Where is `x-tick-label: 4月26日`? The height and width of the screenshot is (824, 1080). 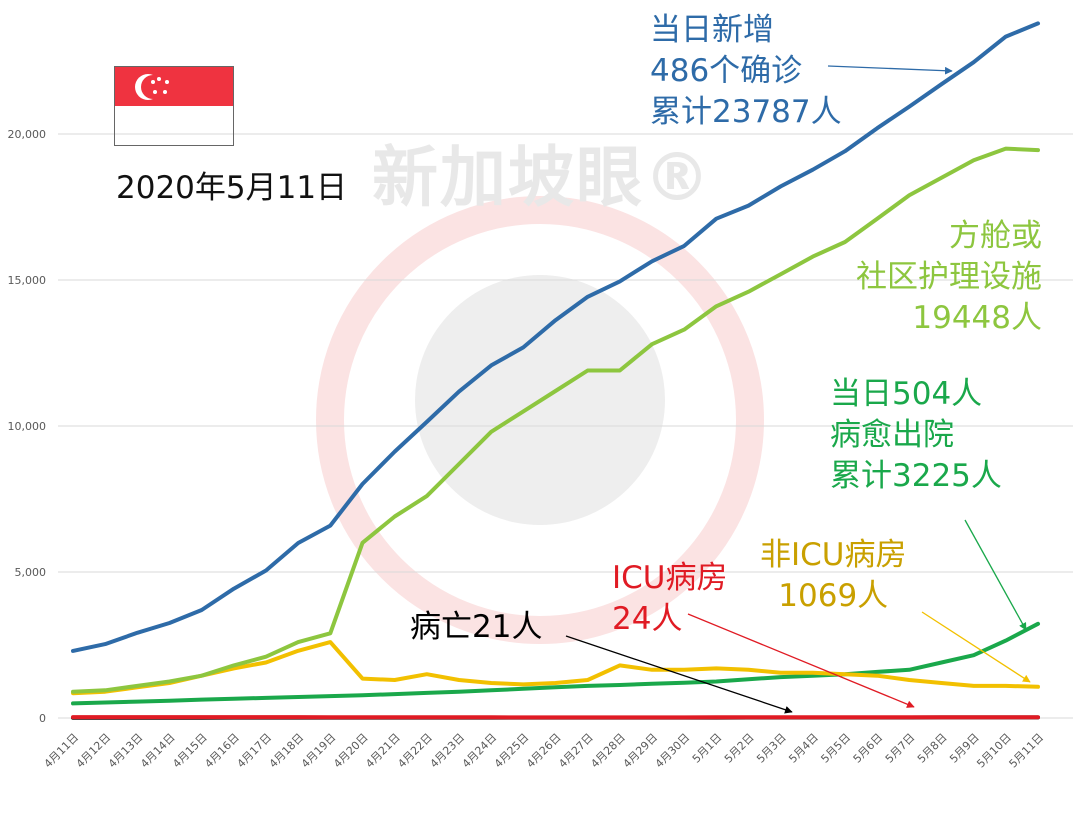
x-tick-label: 4月26日 is located at coordinates (544, 751).